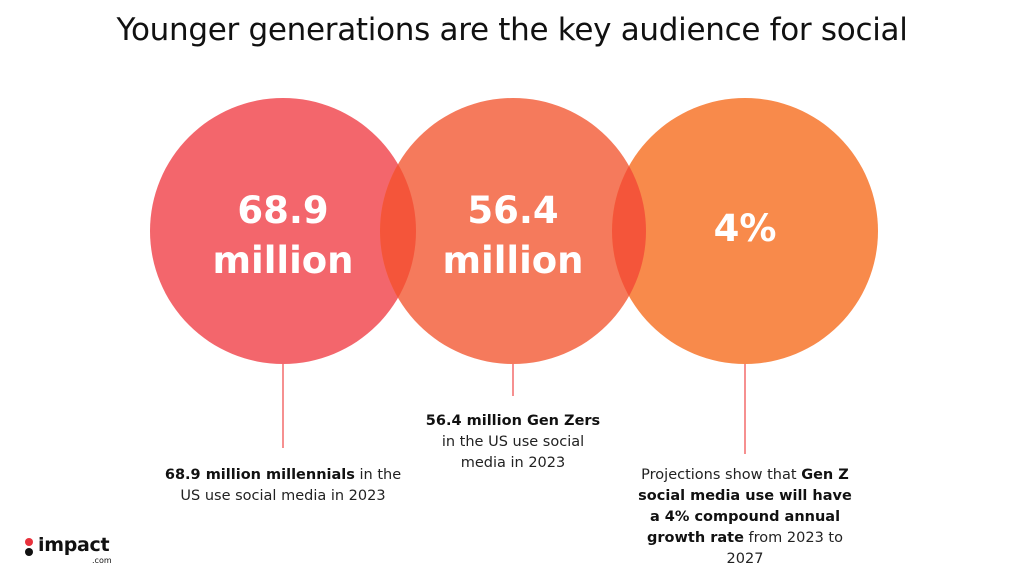  I want to click on stat-growth-number: 4%, so click(745, 228).